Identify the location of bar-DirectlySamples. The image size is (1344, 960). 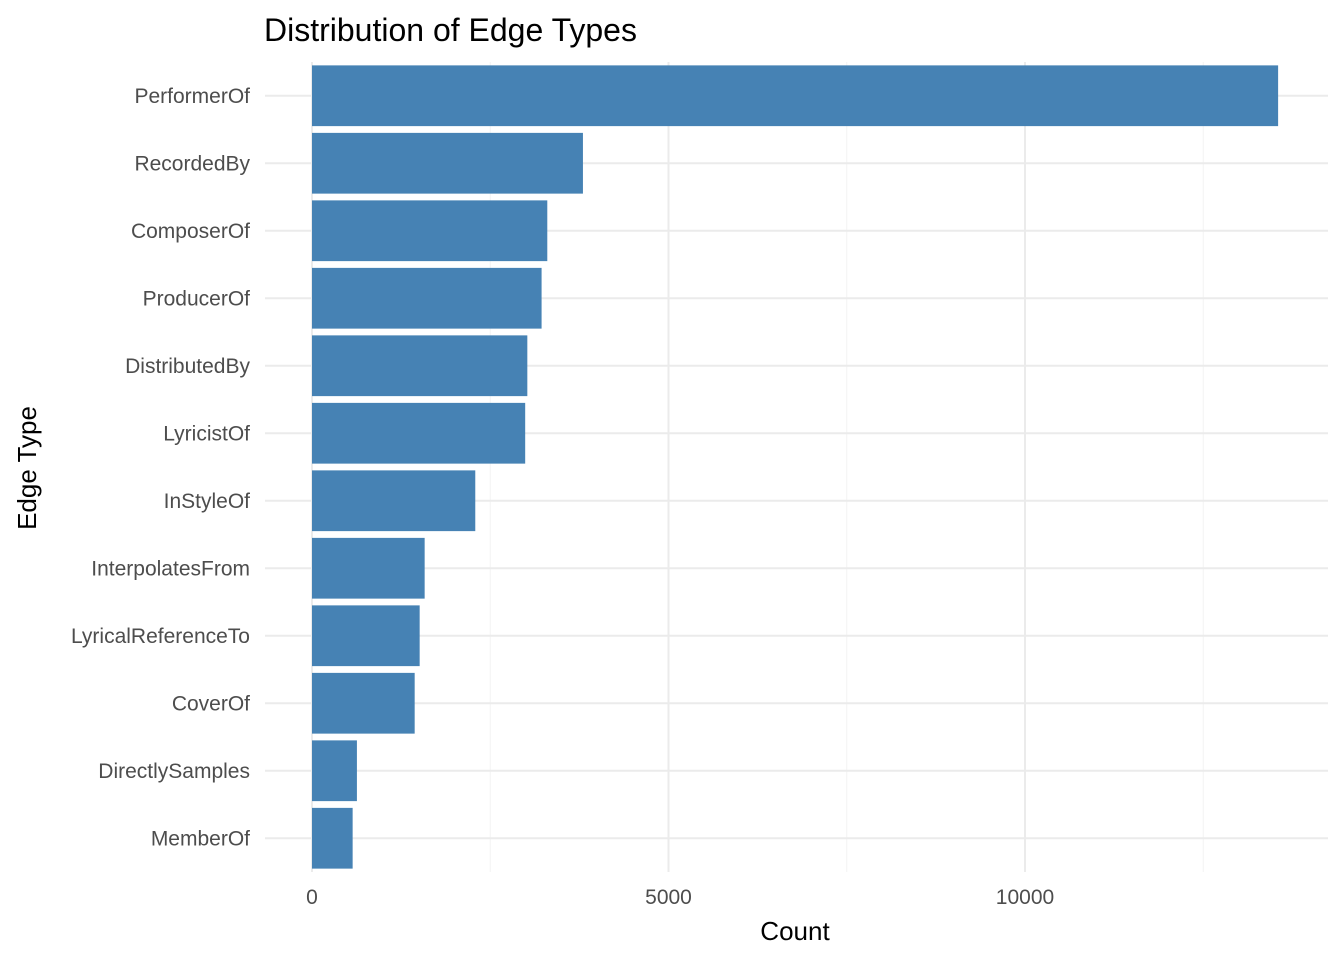
(334, 771).